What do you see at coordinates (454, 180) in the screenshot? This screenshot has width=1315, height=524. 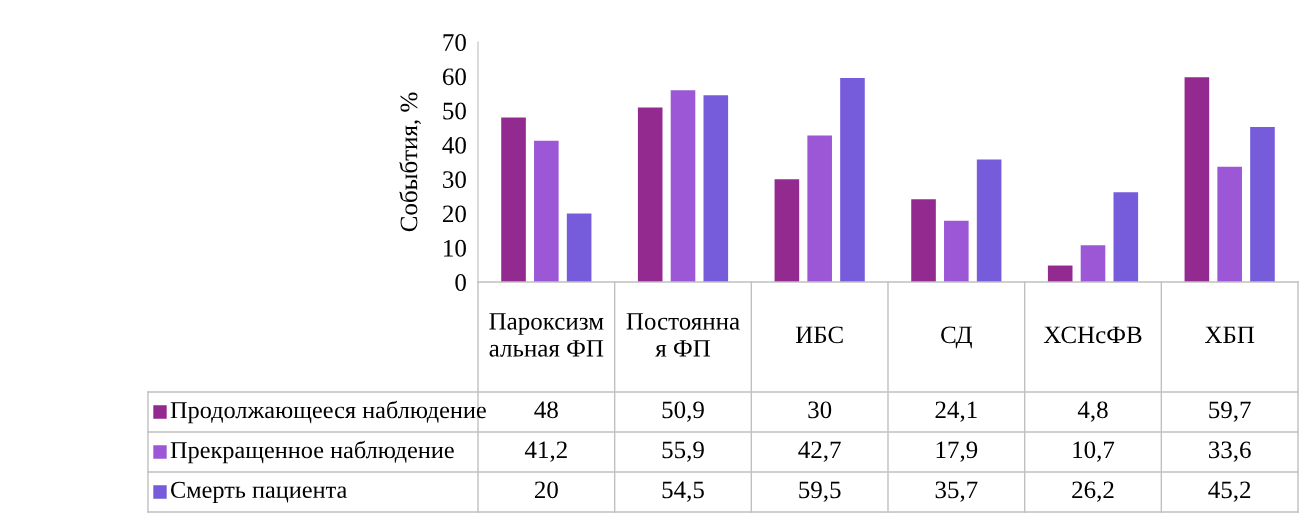 I see `y-tick-label: 30` at bounding box center [454, 180].